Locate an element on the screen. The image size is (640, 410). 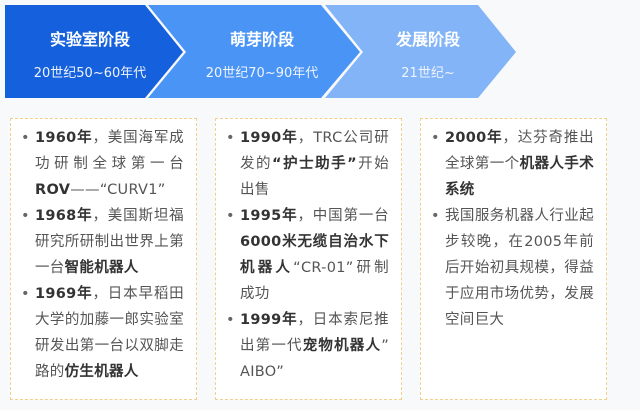
highlight-text: 智能机器人 is located at coordinates (101, 268).